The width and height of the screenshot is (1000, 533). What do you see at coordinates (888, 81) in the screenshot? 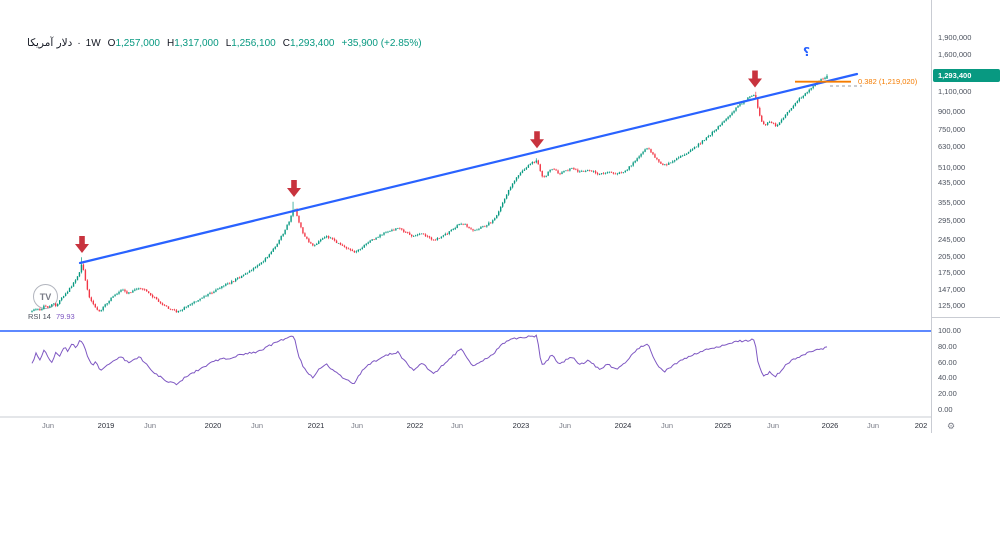
I see `fib-level-label: 0.382 (1,219,020)` at bounding box center [888, 81].